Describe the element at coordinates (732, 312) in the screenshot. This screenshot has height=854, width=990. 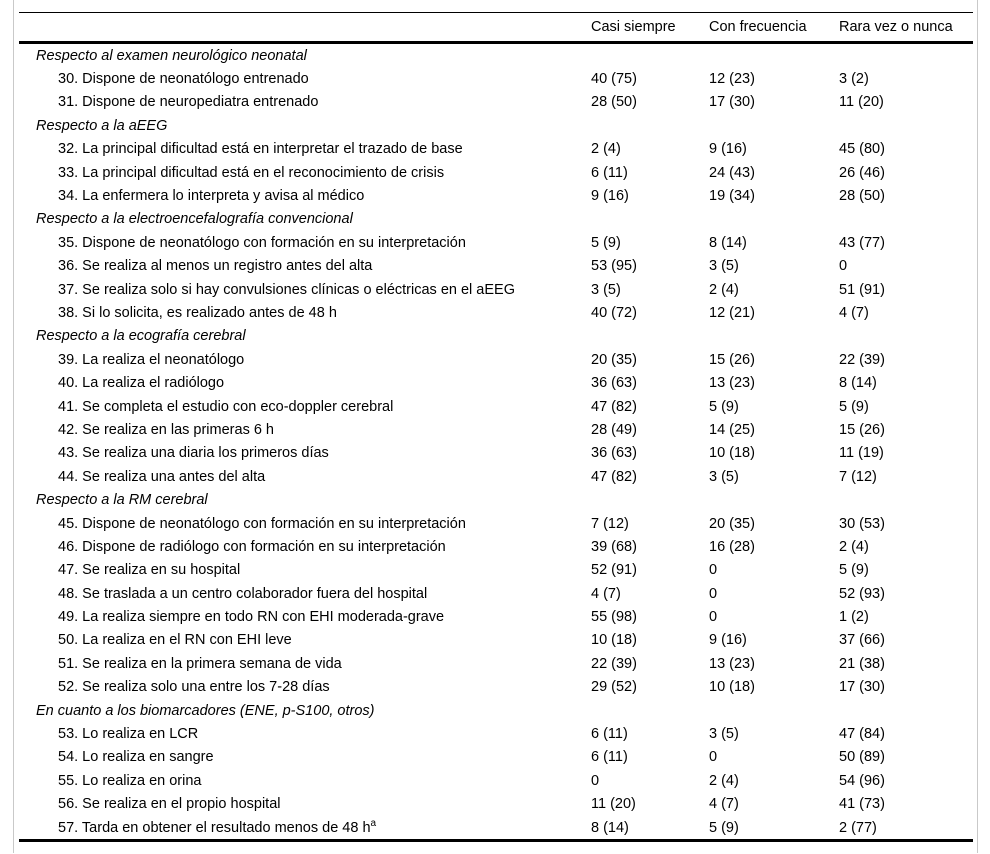
I see `cell-value: 12 (21)` at that location.